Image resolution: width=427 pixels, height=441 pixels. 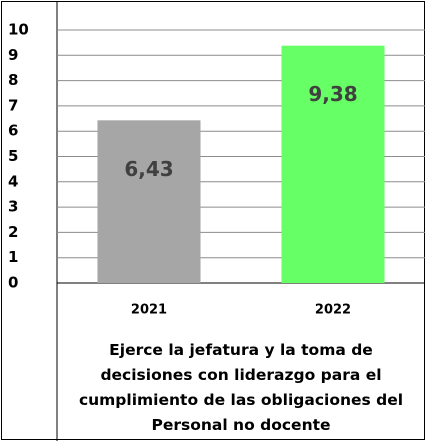 I want to click on y-tick-label: 7, so click(x=13, y=105).